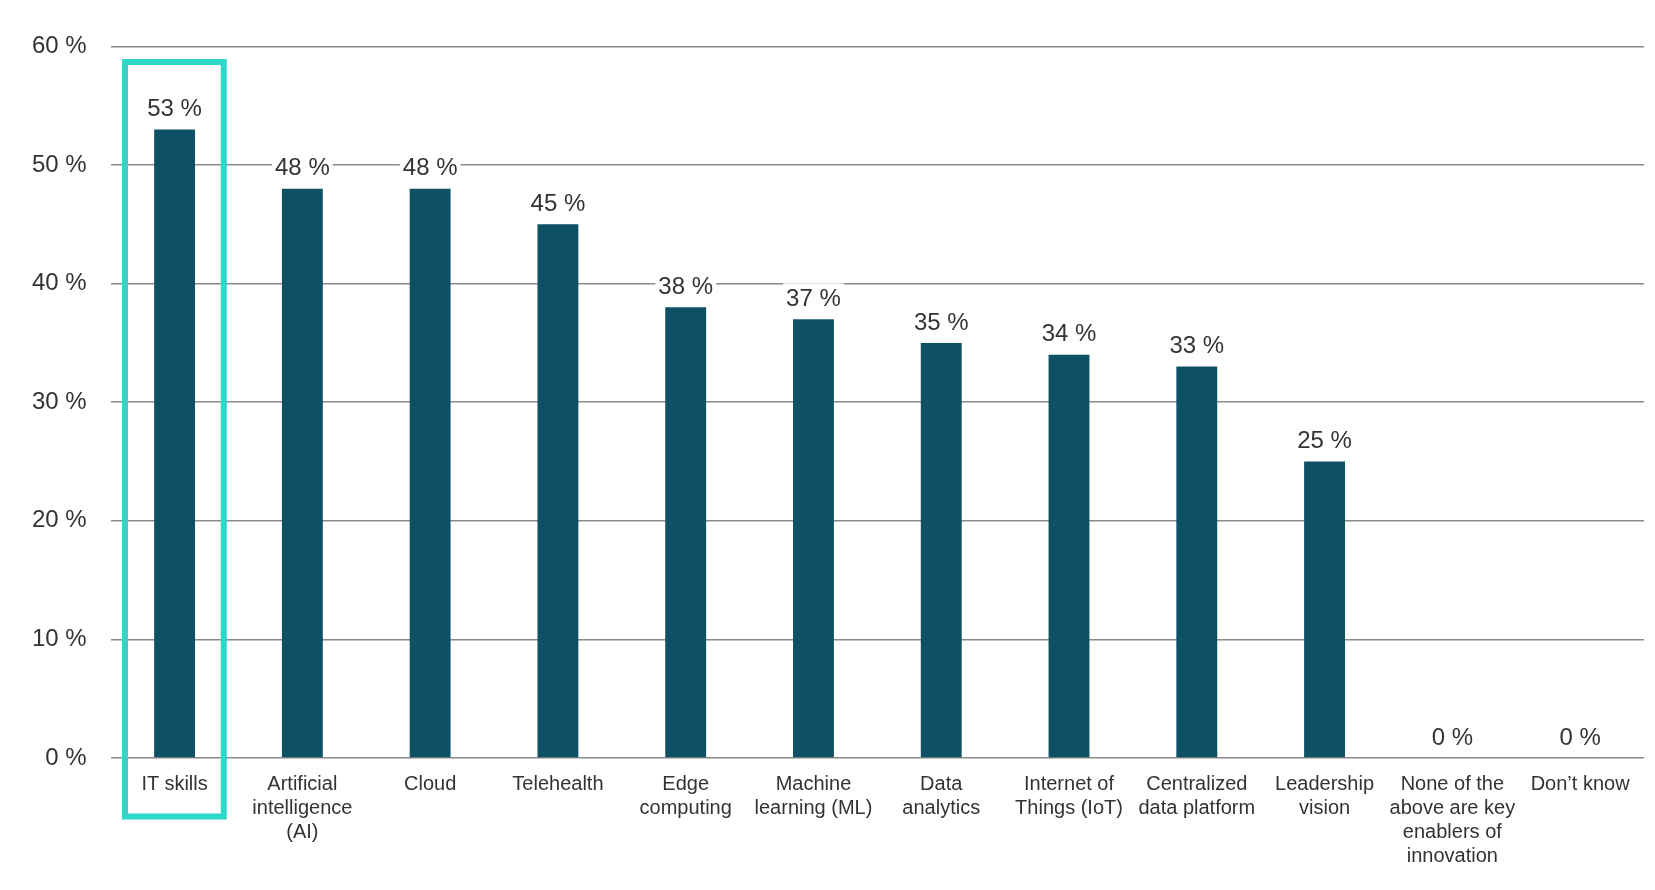  What do you see at coordinates (813, 794) in the screenshot?
I see `x-tick-label: Machine learning (ML)` at bounding box center [813, 794].